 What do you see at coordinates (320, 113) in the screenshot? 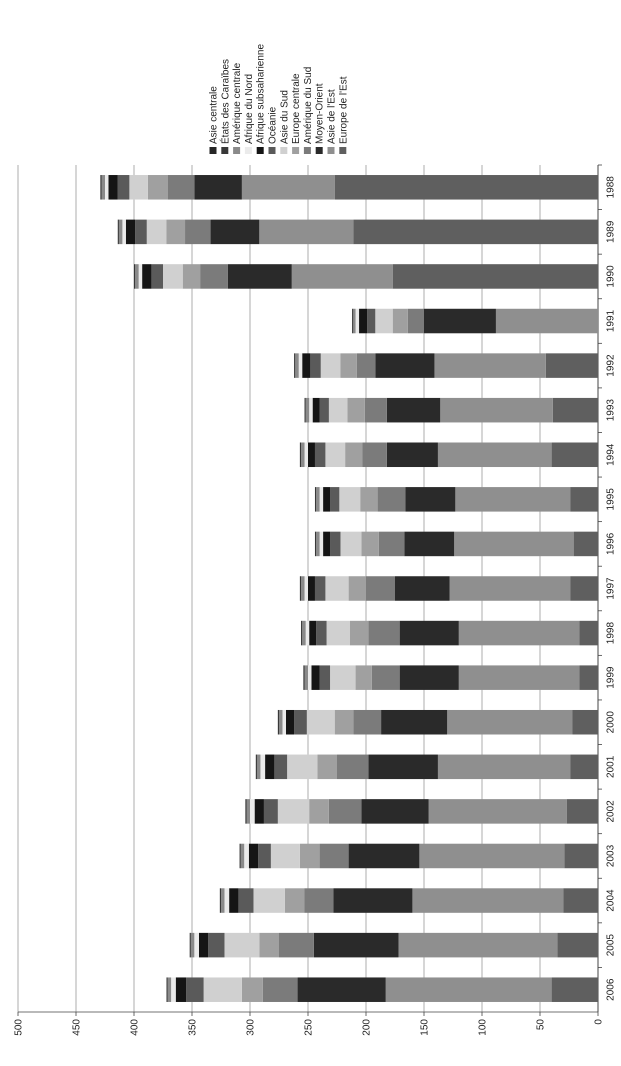
I see `legend-label: Moyen-Orient` at bounding box center [320, 113].